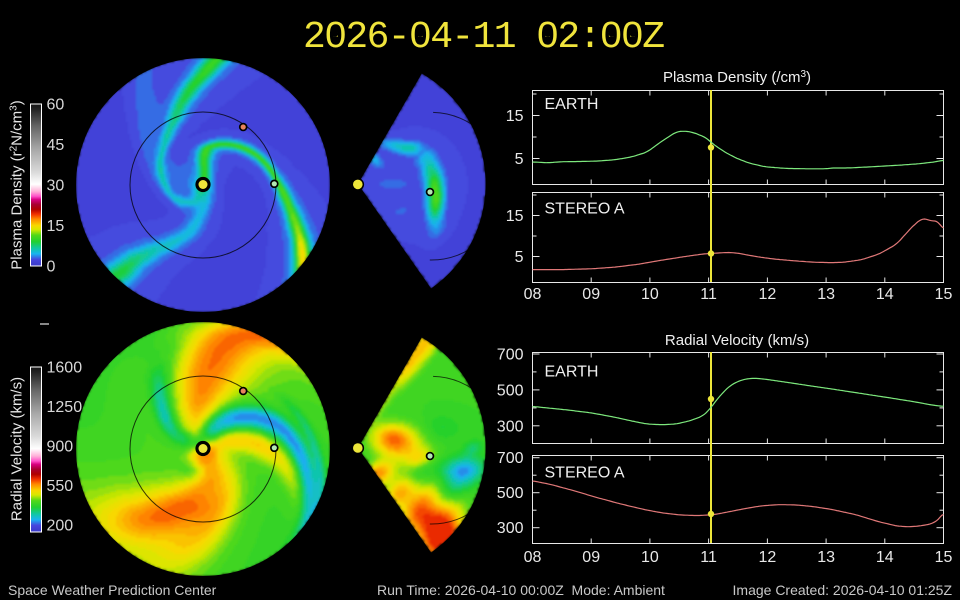 The width and height of the screenshot is (960, 600). Describe the element at coordinates (65, 368) in the screenshot. I see `svg-text: 1600` at that location.